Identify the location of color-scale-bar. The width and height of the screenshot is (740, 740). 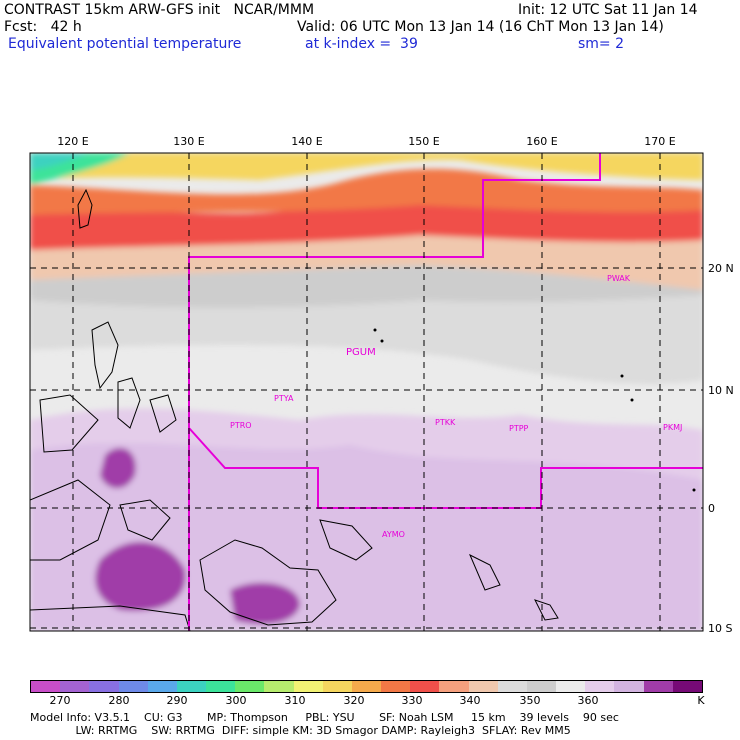
(366, 686).